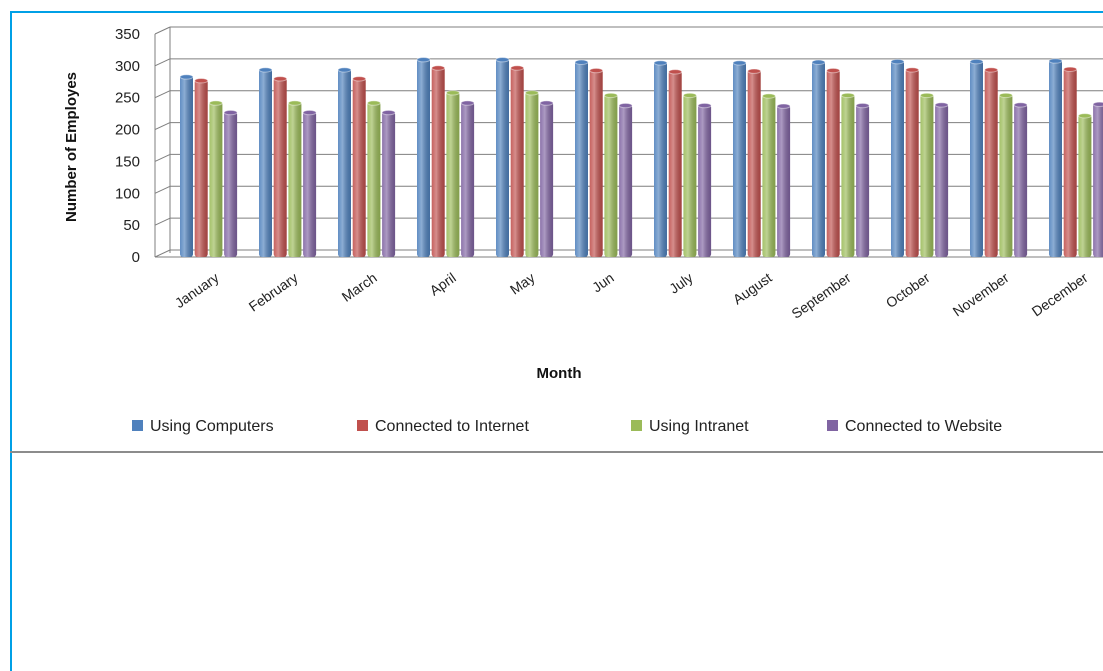  Describe the element at coordinates (923, 426) in the screenshot. I see `legend-label: Connected to Website` at that location.